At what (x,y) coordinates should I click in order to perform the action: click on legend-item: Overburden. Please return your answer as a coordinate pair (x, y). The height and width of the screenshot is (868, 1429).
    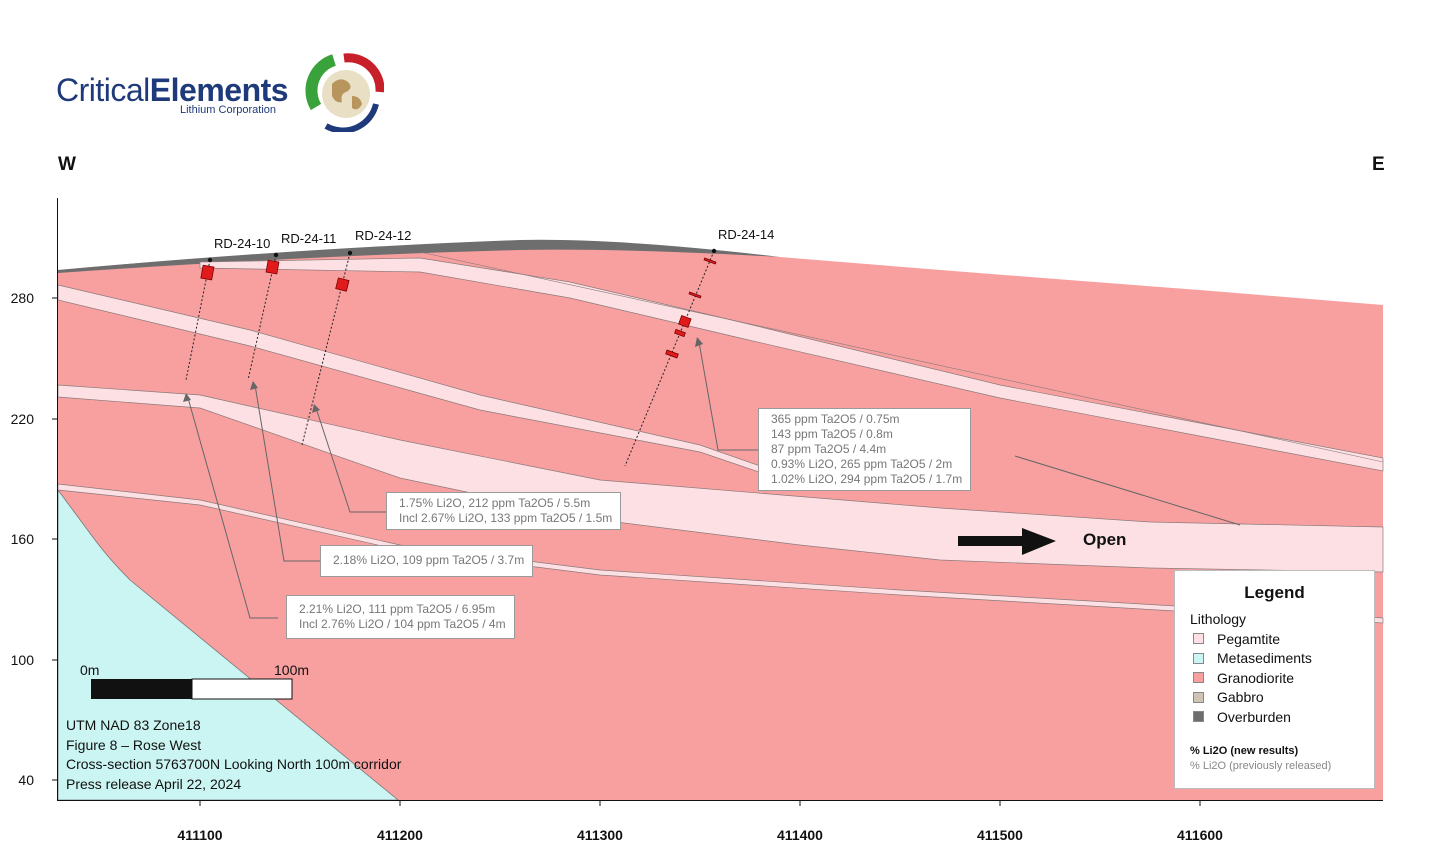
    Looking at the image, I should click on (1252, 717).